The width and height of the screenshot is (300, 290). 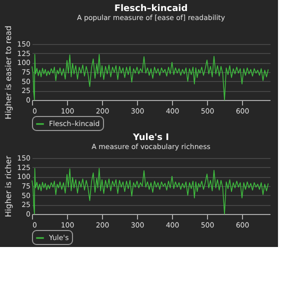 What do you see at coordinates (151, 138) in the screenshot?
I see `chart-title: Yule's I` at bounding box center [151, 138].